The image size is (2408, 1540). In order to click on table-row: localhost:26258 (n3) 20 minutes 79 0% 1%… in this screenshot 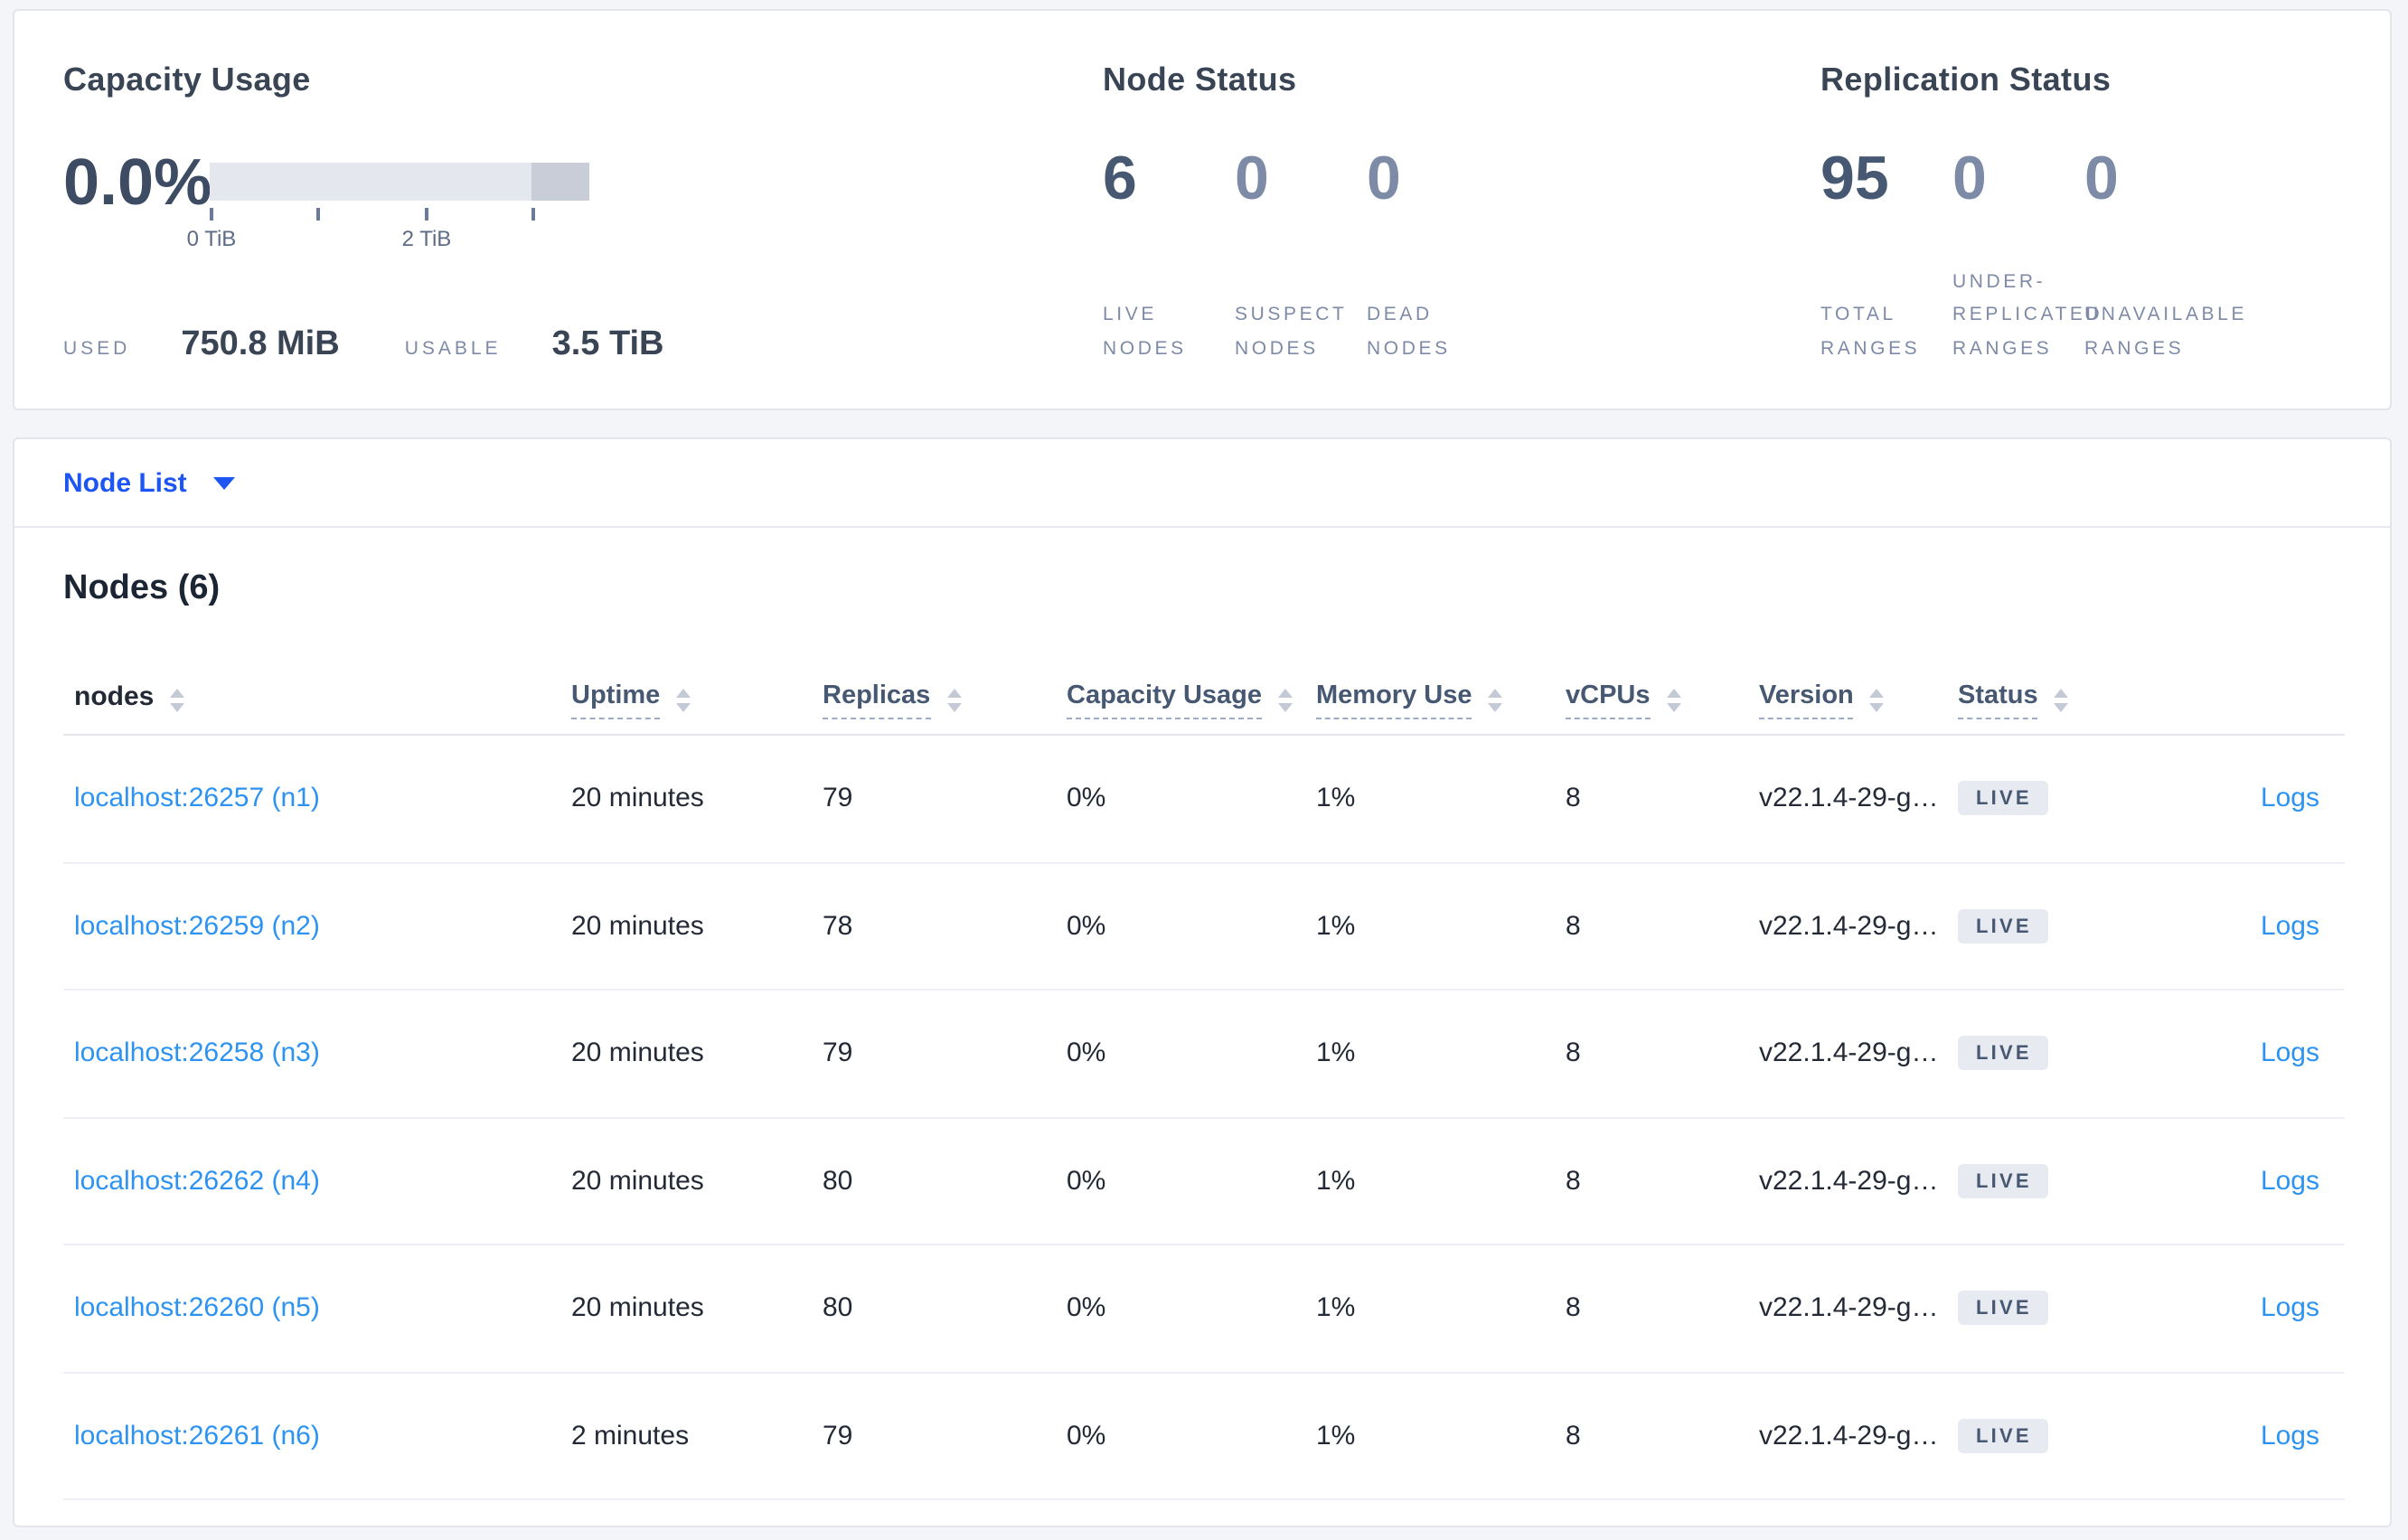, I will do `click(1204, 1054)`.